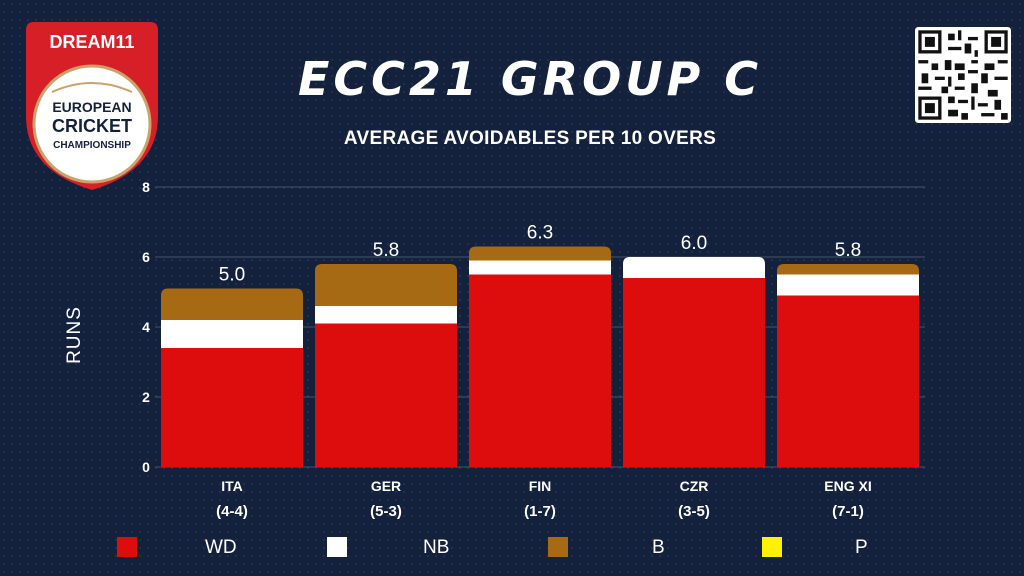 This screenshot has height=576, width=1024. I want to click on chart-subtitle: AVERAGE AVOIDABLES PER 10 OVERS, so click(530, 138).